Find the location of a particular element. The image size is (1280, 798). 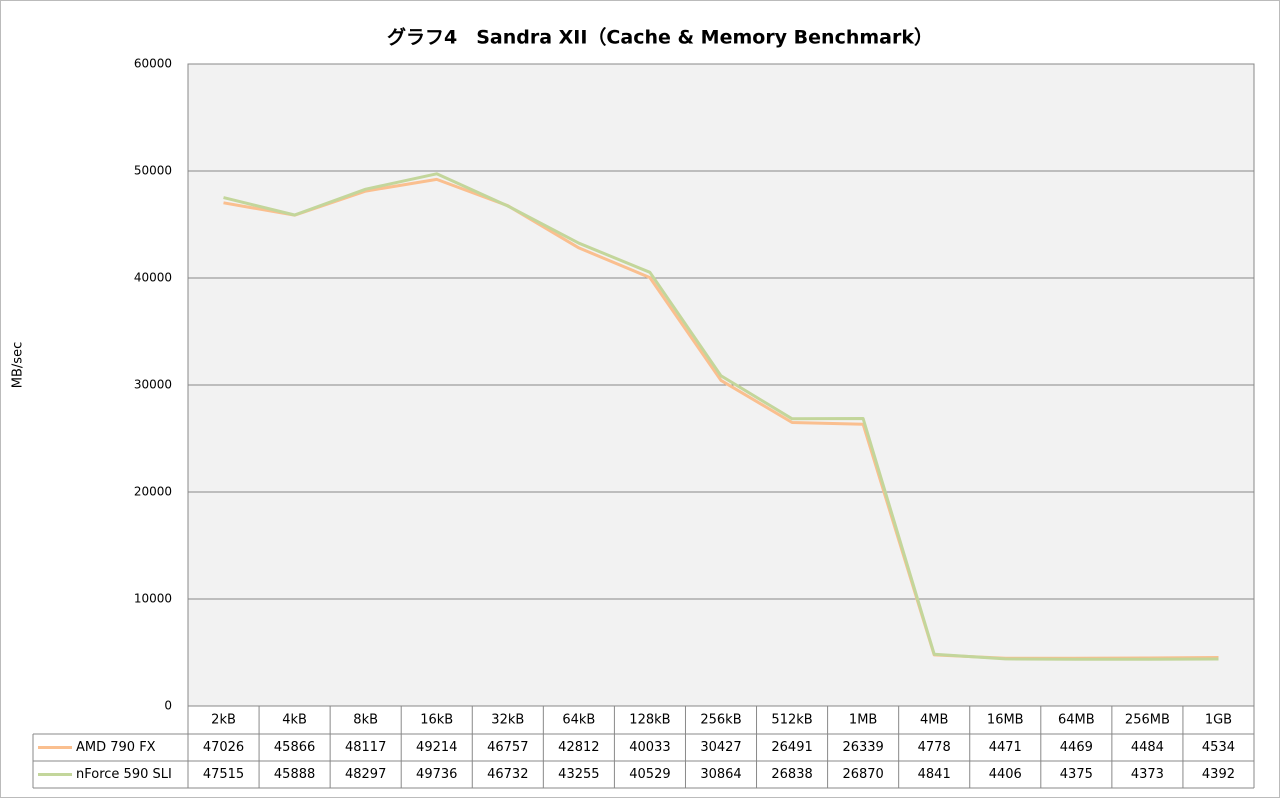

table-value: 46732 is located at coordinates (507, 774).